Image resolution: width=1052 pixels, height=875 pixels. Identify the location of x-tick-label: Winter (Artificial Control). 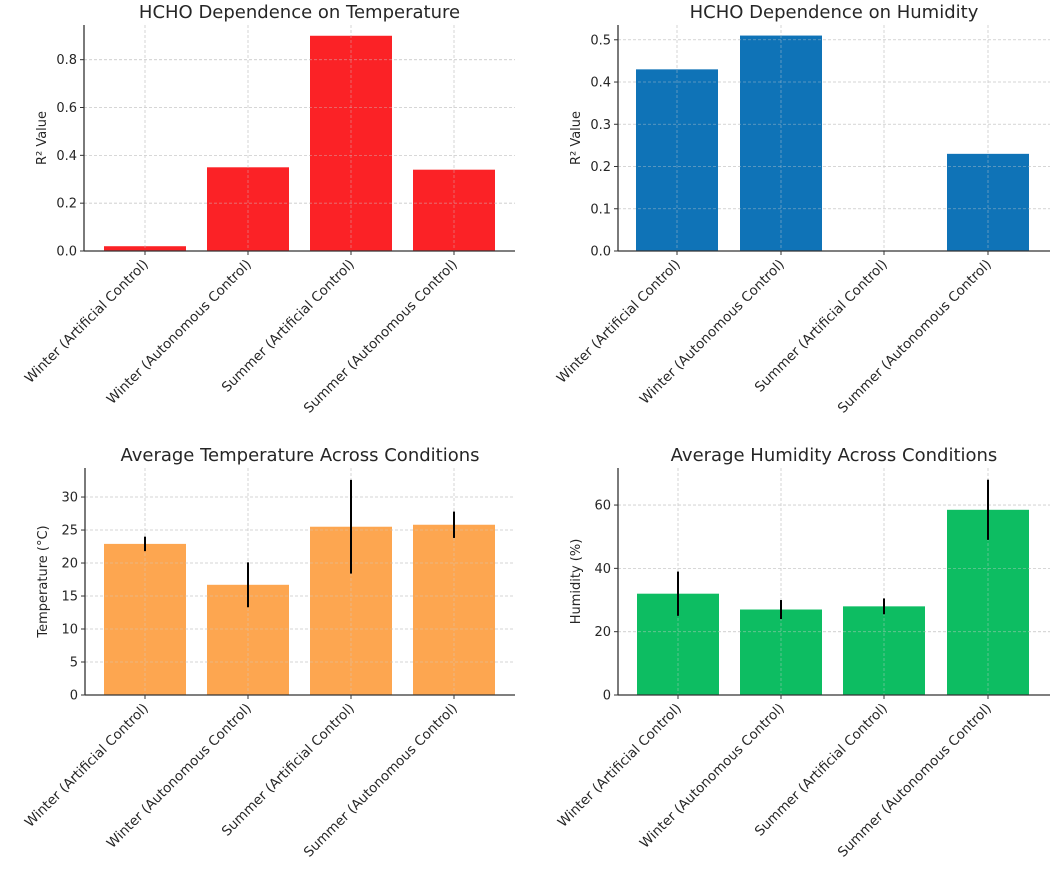
(619, 322).